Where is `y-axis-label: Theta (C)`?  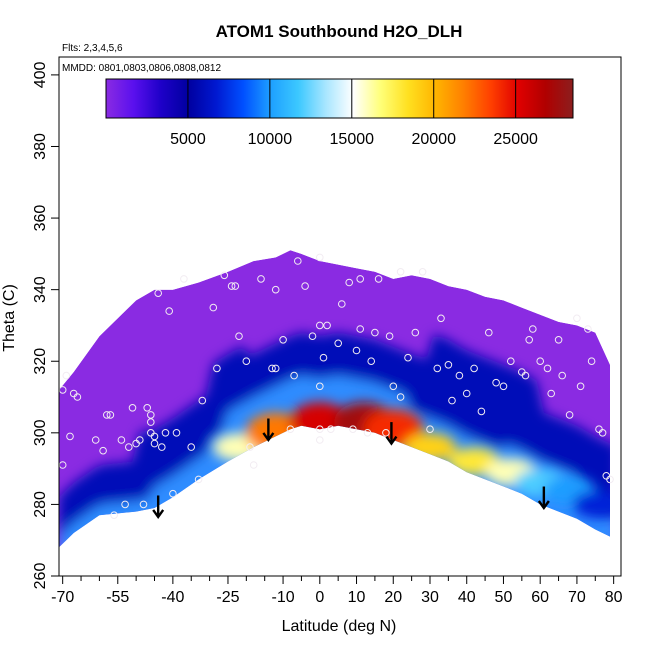
y-axis-label: Theta (C) is located at coordinates (9, 318).